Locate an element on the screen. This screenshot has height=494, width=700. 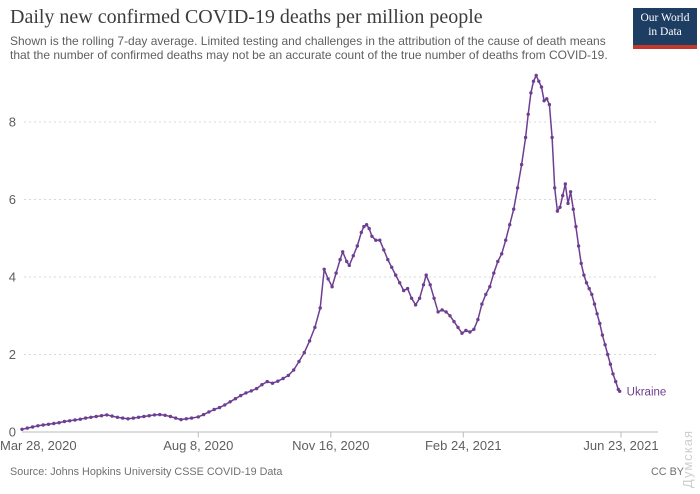
x-tick-label-1: Aug 8, 2020 is located at coordinates (198, 445).